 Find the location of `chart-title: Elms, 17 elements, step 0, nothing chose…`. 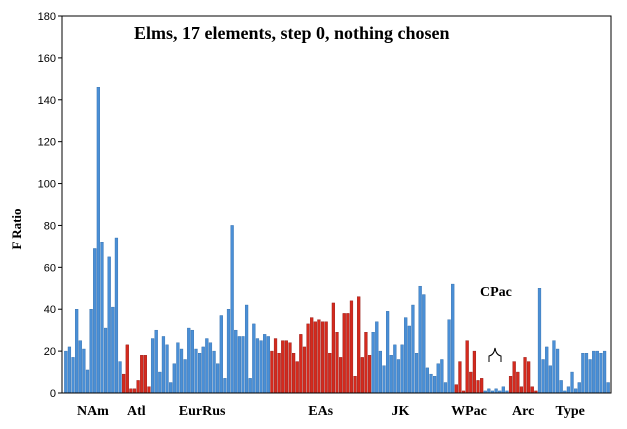

chart-title: Elms, 17 elements, step 0, nothing chose… is located at coordinates (292, 33).